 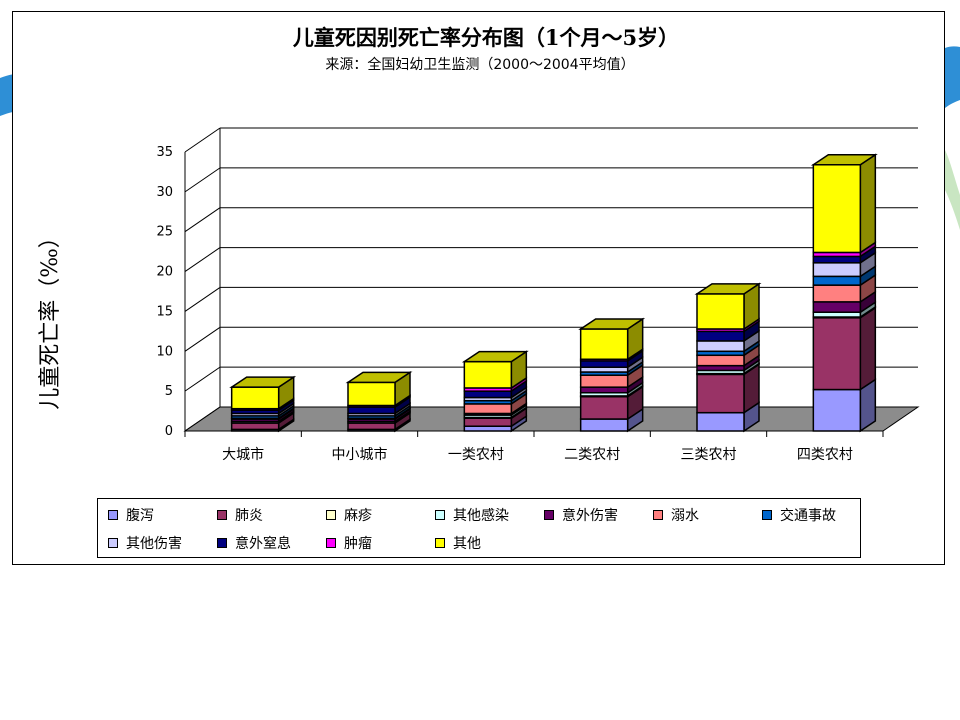 What do you see at coordinates (479, 528) in the screenshot?
I see `legend: 腹泻 肺炎 麻疹 其他感染 意外伤害 溺水 交通事故其他伤害 意外窒息 肿瘤 其他` at bounding box center [479, 528].